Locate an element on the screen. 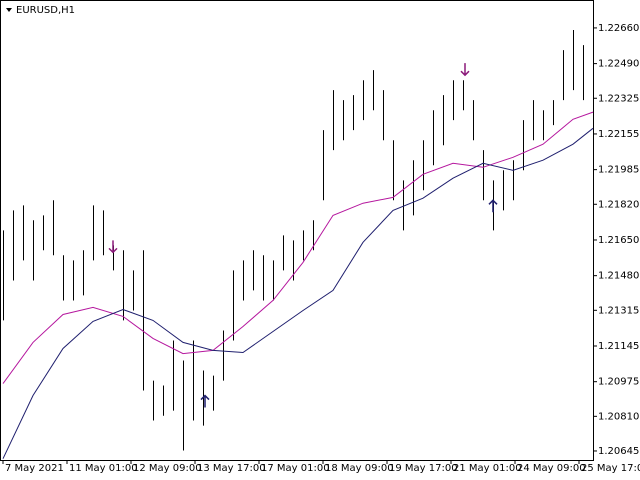  y-tick-label: 1.21480 is located at coordinates (618, 276).